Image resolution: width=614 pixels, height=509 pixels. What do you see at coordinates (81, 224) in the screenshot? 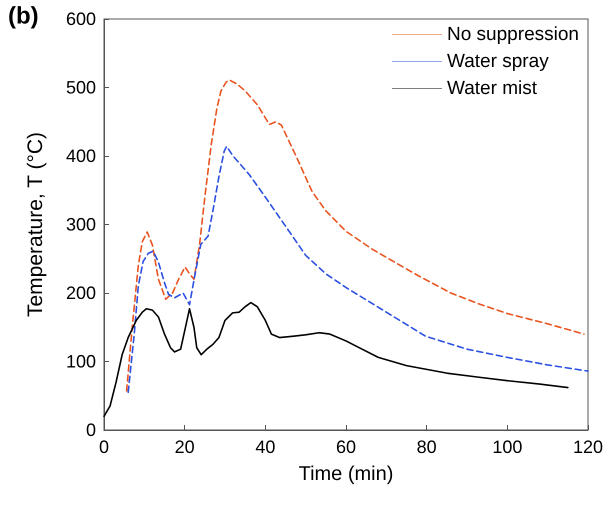
I see `y-tick-label: 300` at bounding box center [81, 224].